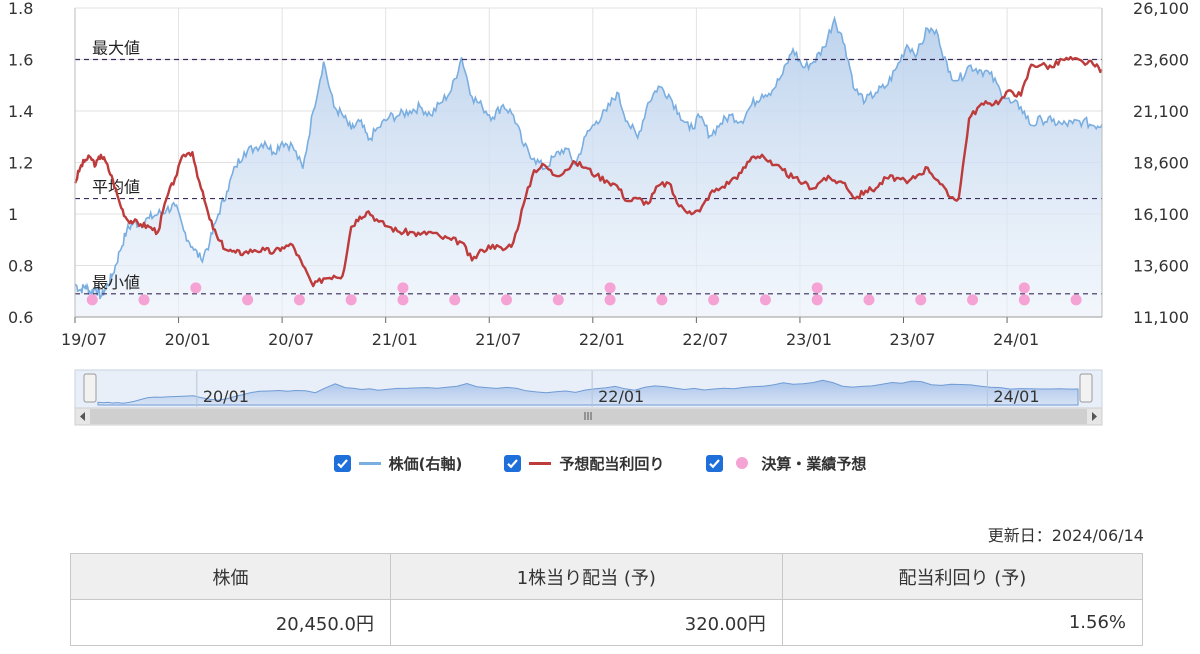 The image size is (1200, 654). I want to click on reference-label: 平均値, so click(116, 187).